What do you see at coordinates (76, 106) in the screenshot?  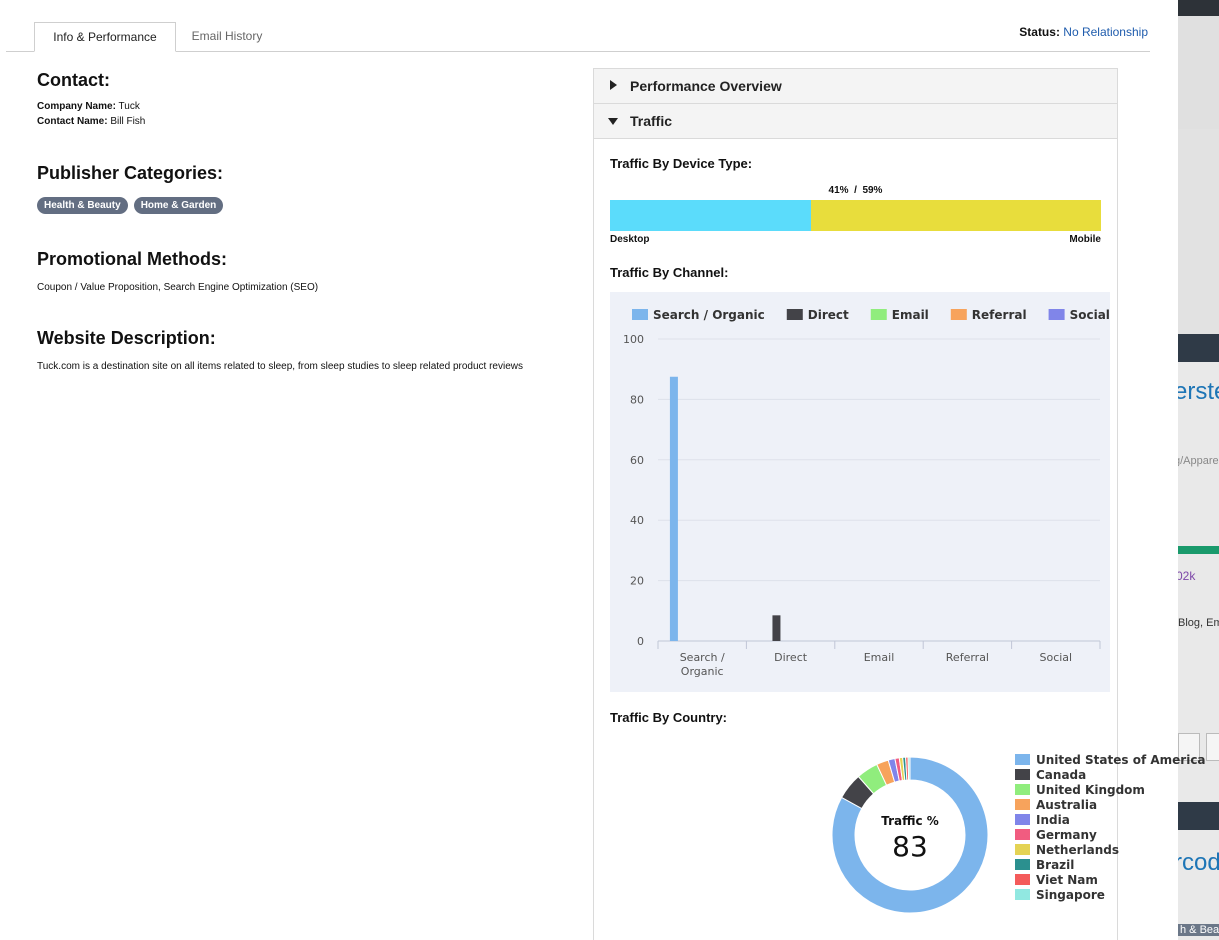 I see `company-name-label: Company Name:` at bounding box center [76, 106].